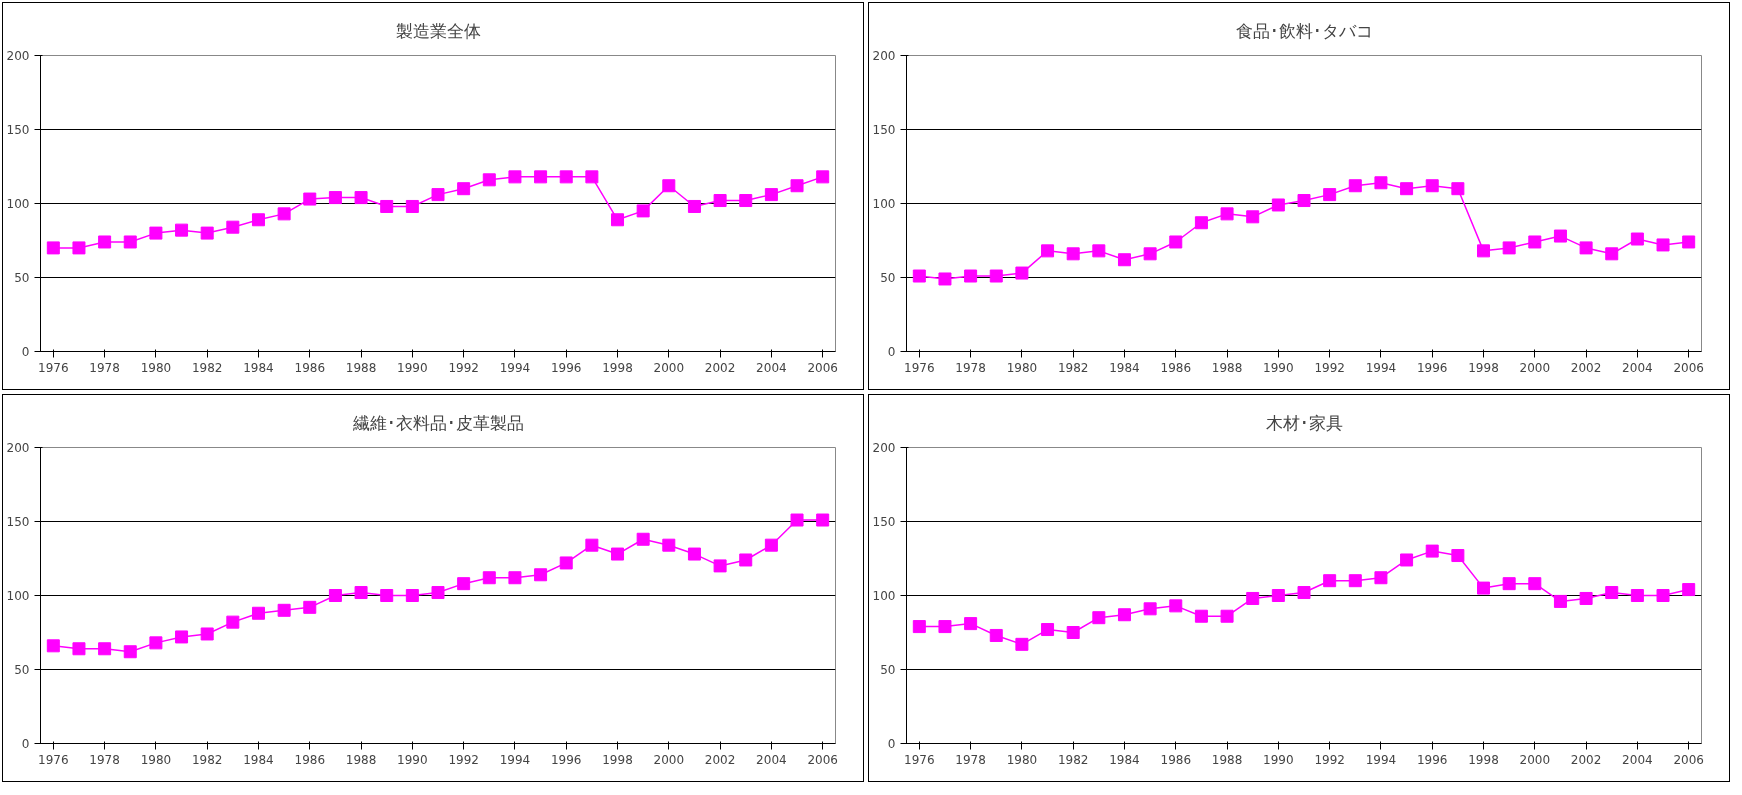  Describe the element at coordinates (438, 30) in the screenshot. I see `chart-title: 製造業全体` at that location.